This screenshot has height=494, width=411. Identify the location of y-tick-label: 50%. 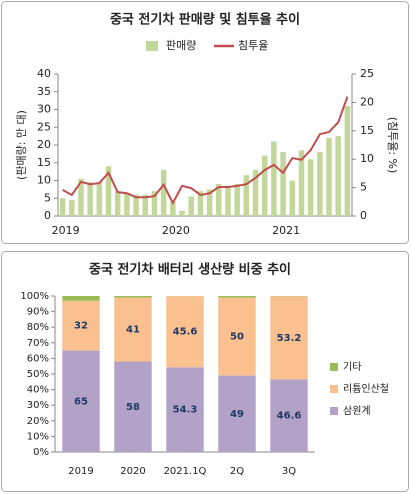
(38, 374).